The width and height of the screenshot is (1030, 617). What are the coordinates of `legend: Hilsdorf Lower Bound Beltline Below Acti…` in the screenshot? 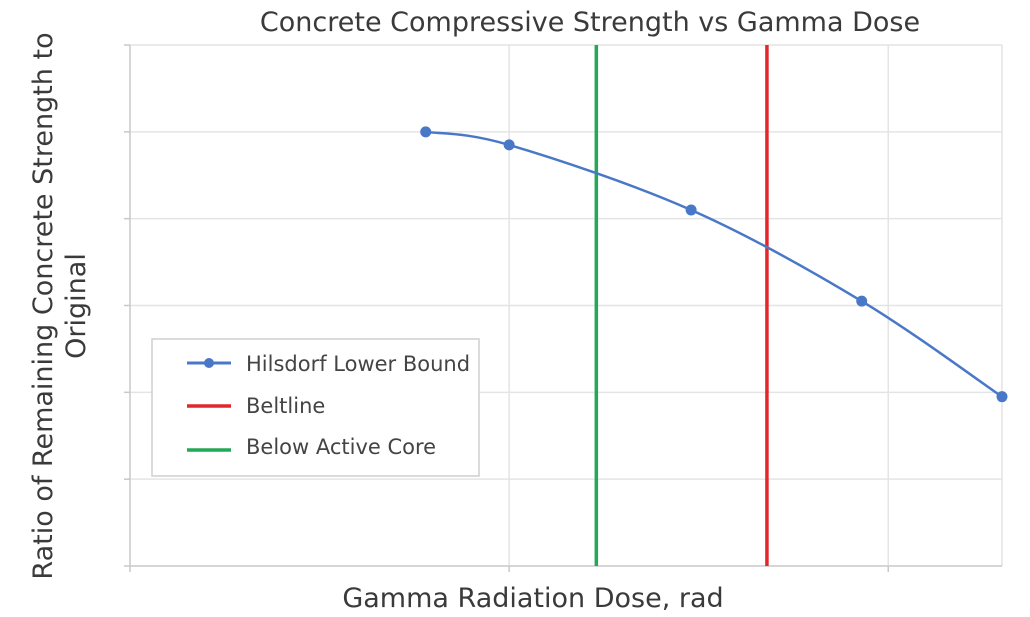 It's located at (315, 407).